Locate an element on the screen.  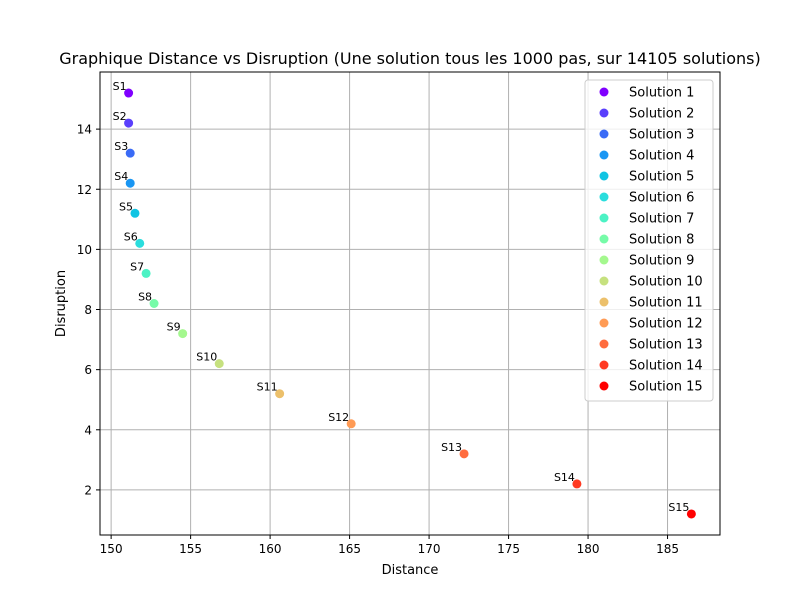
y-axis-label: Disruption is located at coordinates (61, 303).